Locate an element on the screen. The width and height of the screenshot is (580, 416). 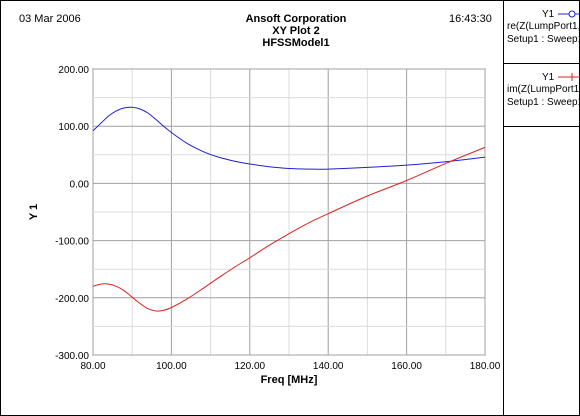
model-title: HFSSModel1 is located at coordinates (296, 43).